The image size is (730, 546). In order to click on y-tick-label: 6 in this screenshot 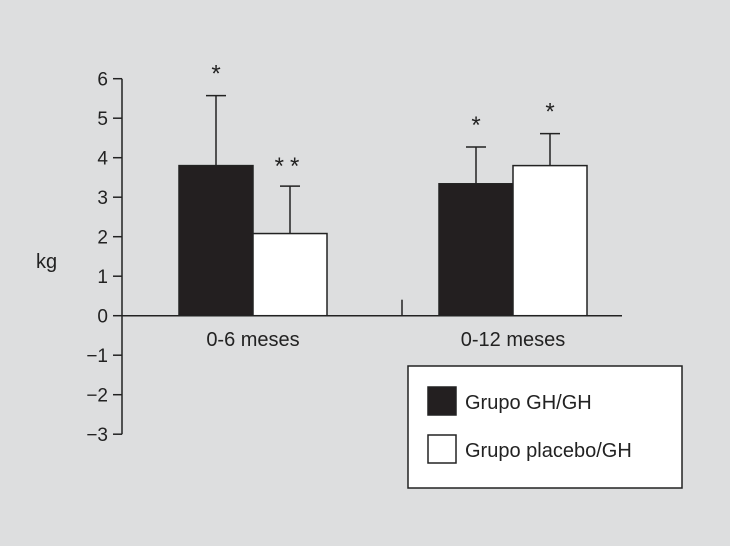, I will do `click(102, 80)`.